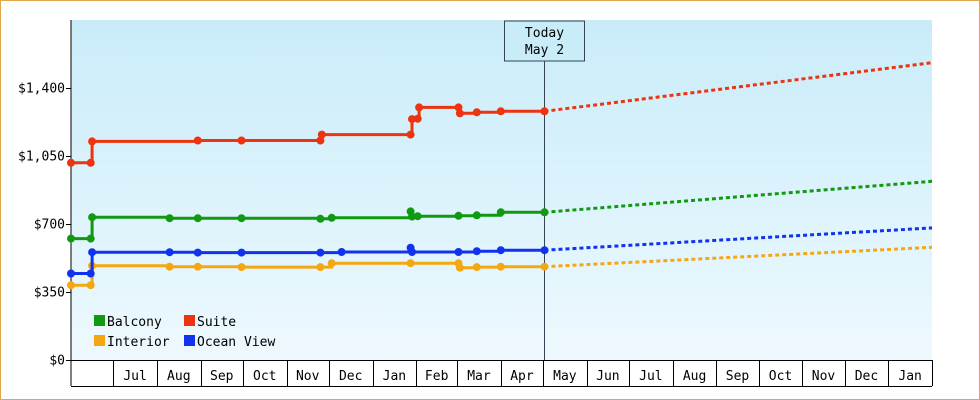 The width and height of the screenshot is (980, 400). I want to click on forecast-line-interior, so click(738, 257).